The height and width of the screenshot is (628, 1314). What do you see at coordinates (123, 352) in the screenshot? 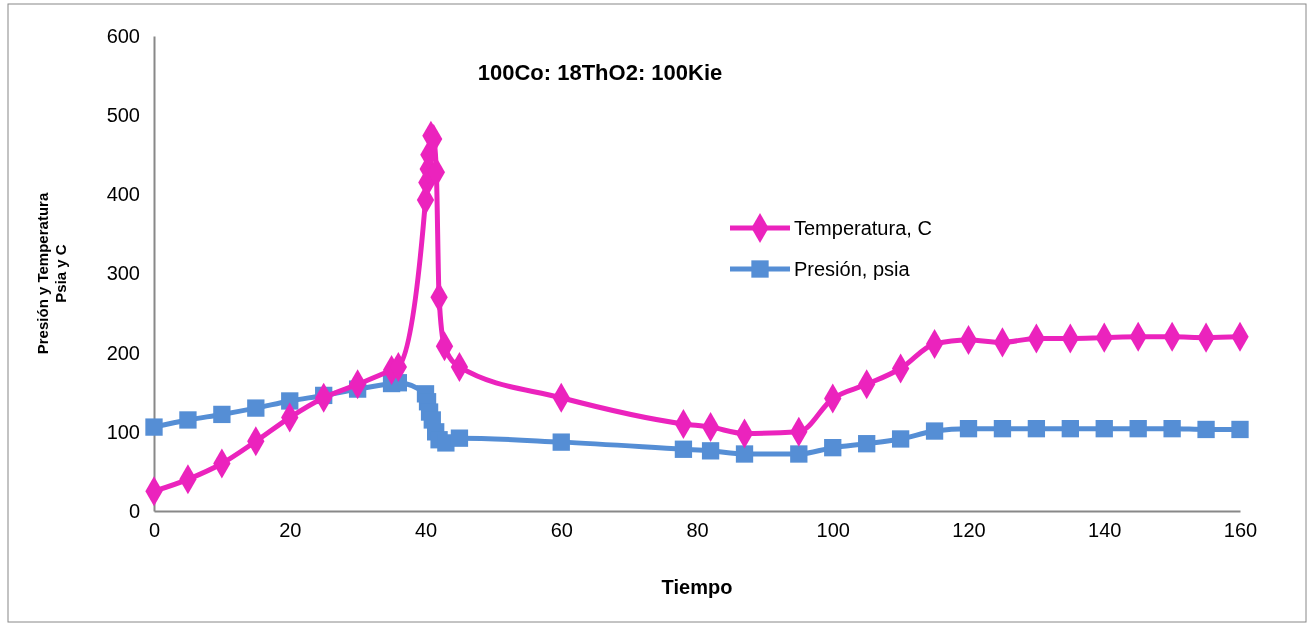
I see `y-tick-label: 200` at bounding box center [123, 352].